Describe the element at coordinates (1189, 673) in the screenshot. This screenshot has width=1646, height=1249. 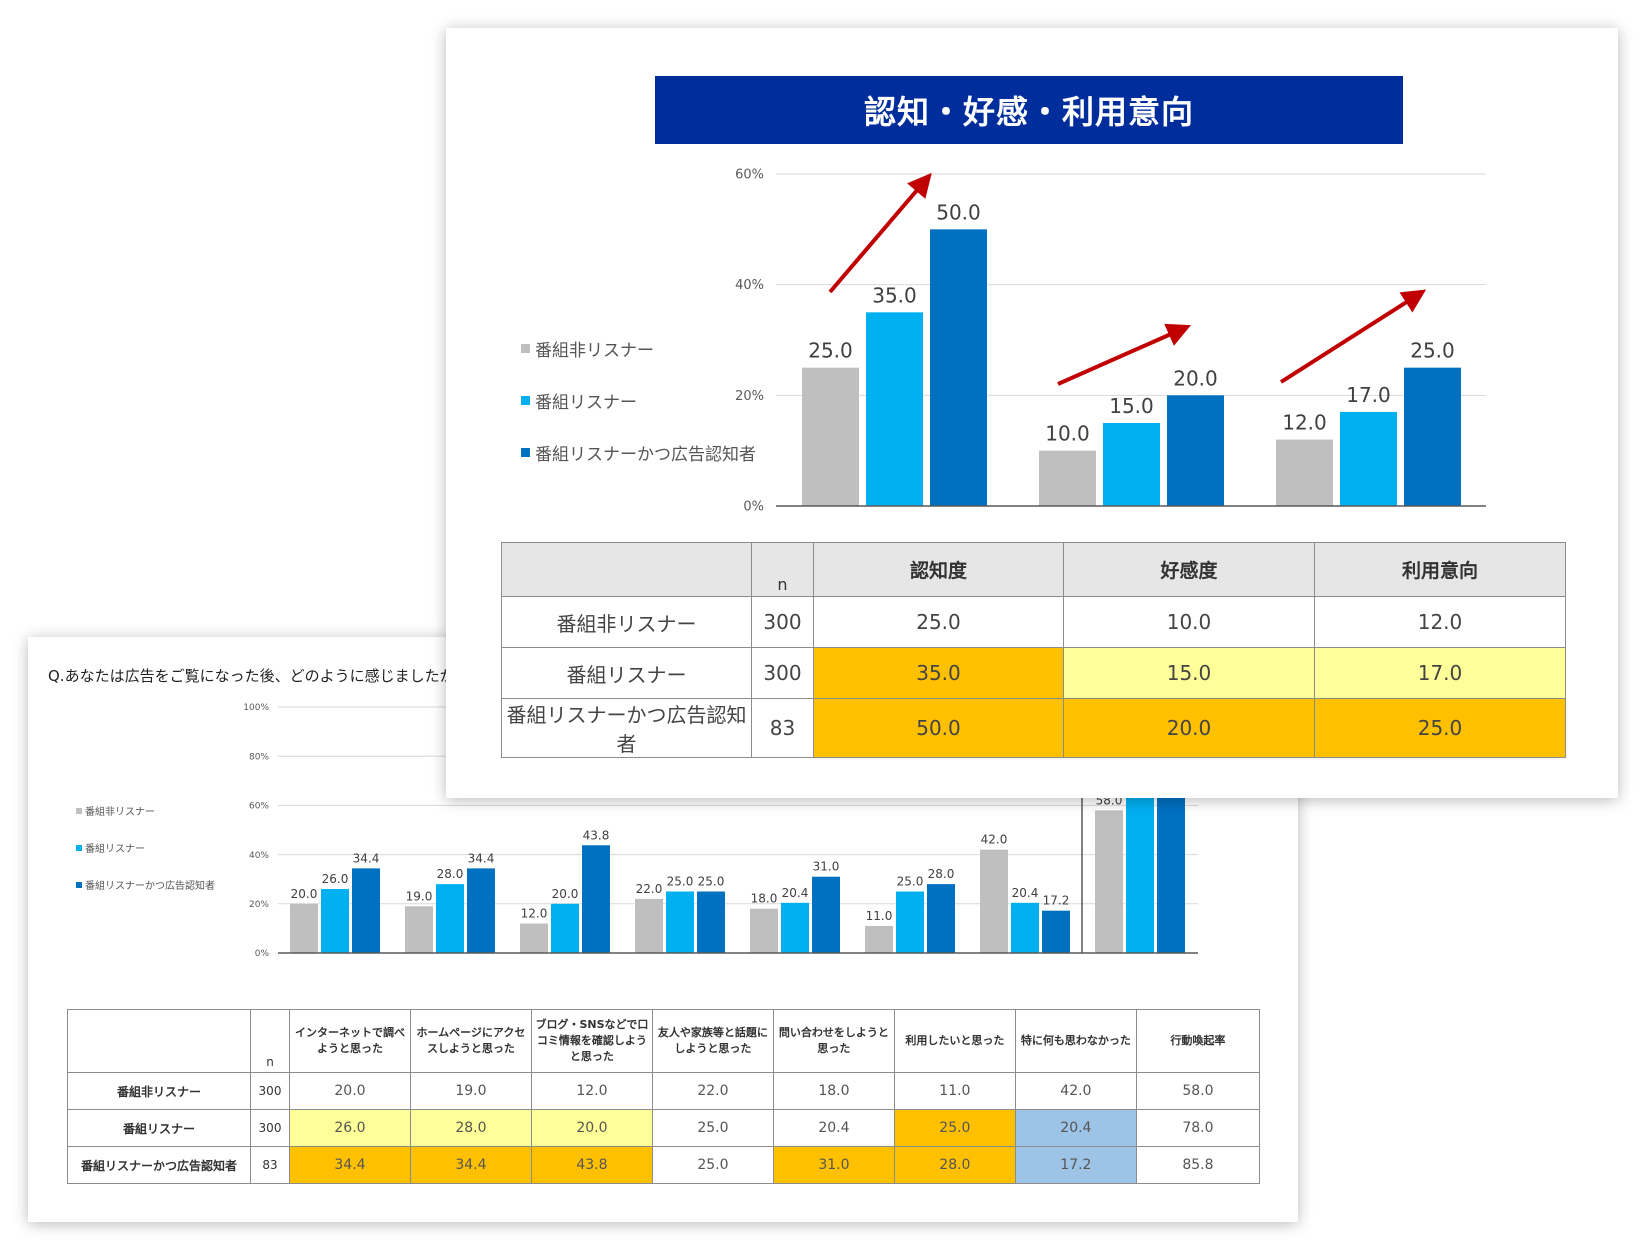
I see `table-cell: 15.0` at that location.